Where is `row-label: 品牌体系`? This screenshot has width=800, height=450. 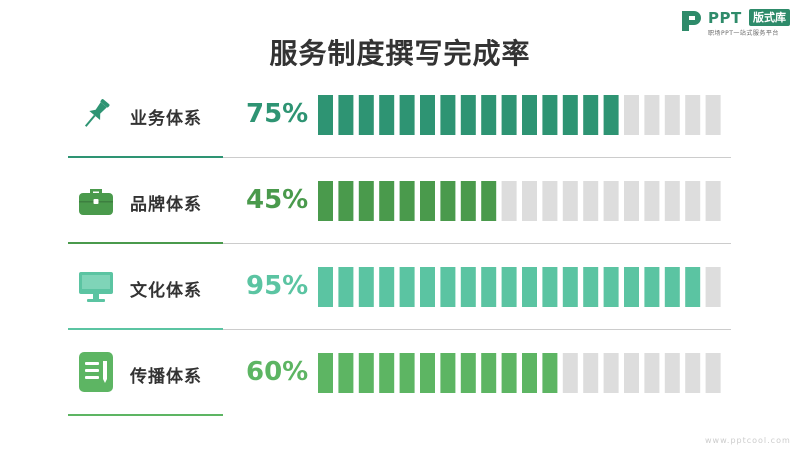 row-label: 品牌体系 is located at coordinates (166, 205).